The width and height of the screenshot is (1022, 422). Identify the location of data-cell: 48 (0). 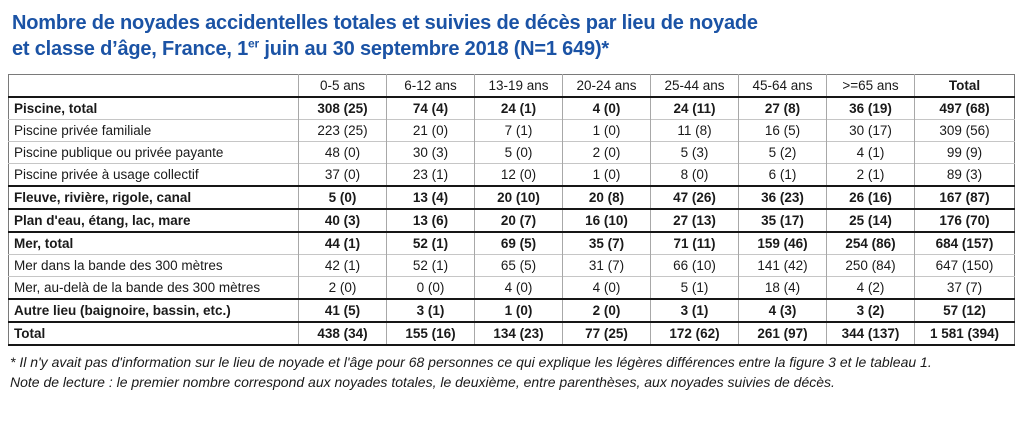
(342, 152).